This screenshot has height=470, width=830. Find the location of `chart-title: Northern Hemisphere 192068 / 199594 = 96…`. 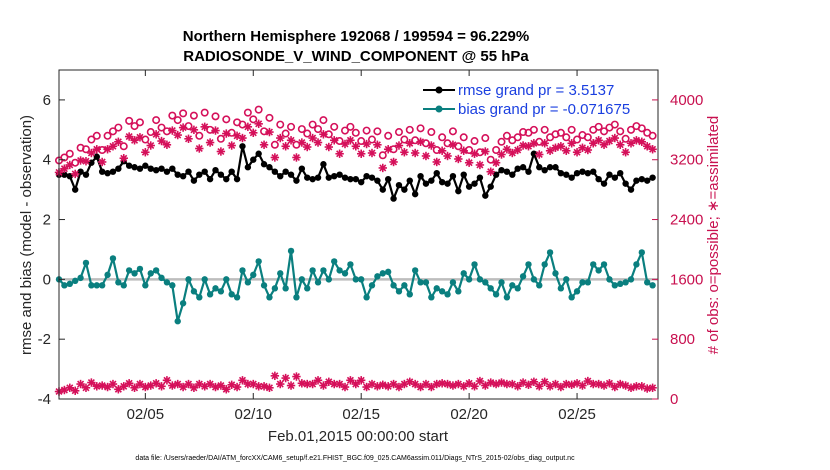

chart-title: Northern Hemisphere 192068 / 199594 = 96… is located at coordinates (356, 36).